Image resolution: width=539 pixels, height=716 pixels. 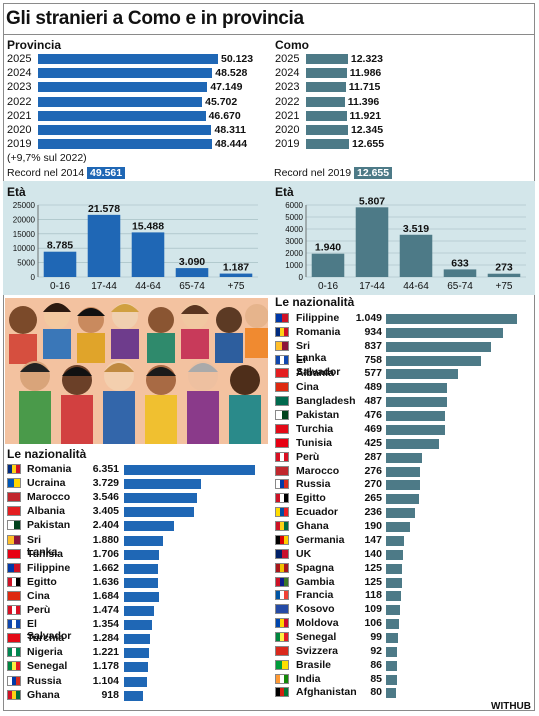 What do you see at coordinates (373, 526) in the screenshot?
I see `country-value: 190` at bounding box center [373, 526].